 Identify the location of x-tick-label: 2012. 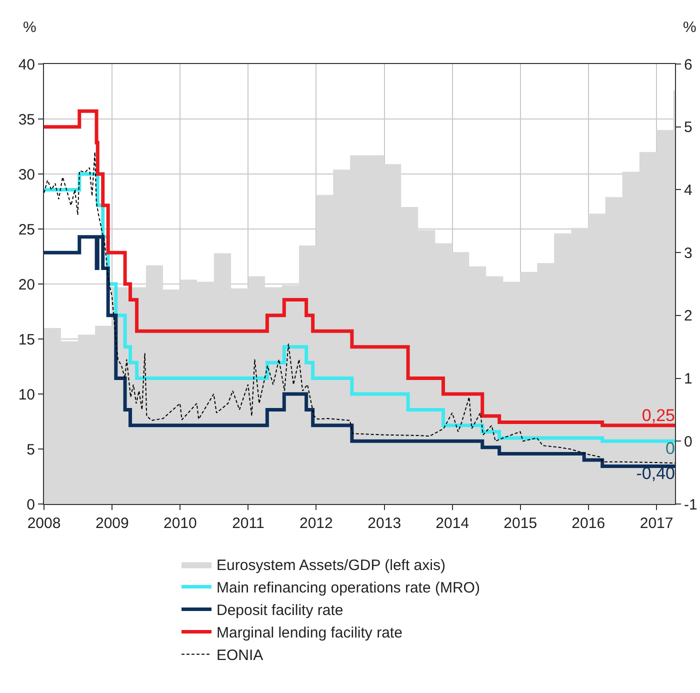
(316, 523).